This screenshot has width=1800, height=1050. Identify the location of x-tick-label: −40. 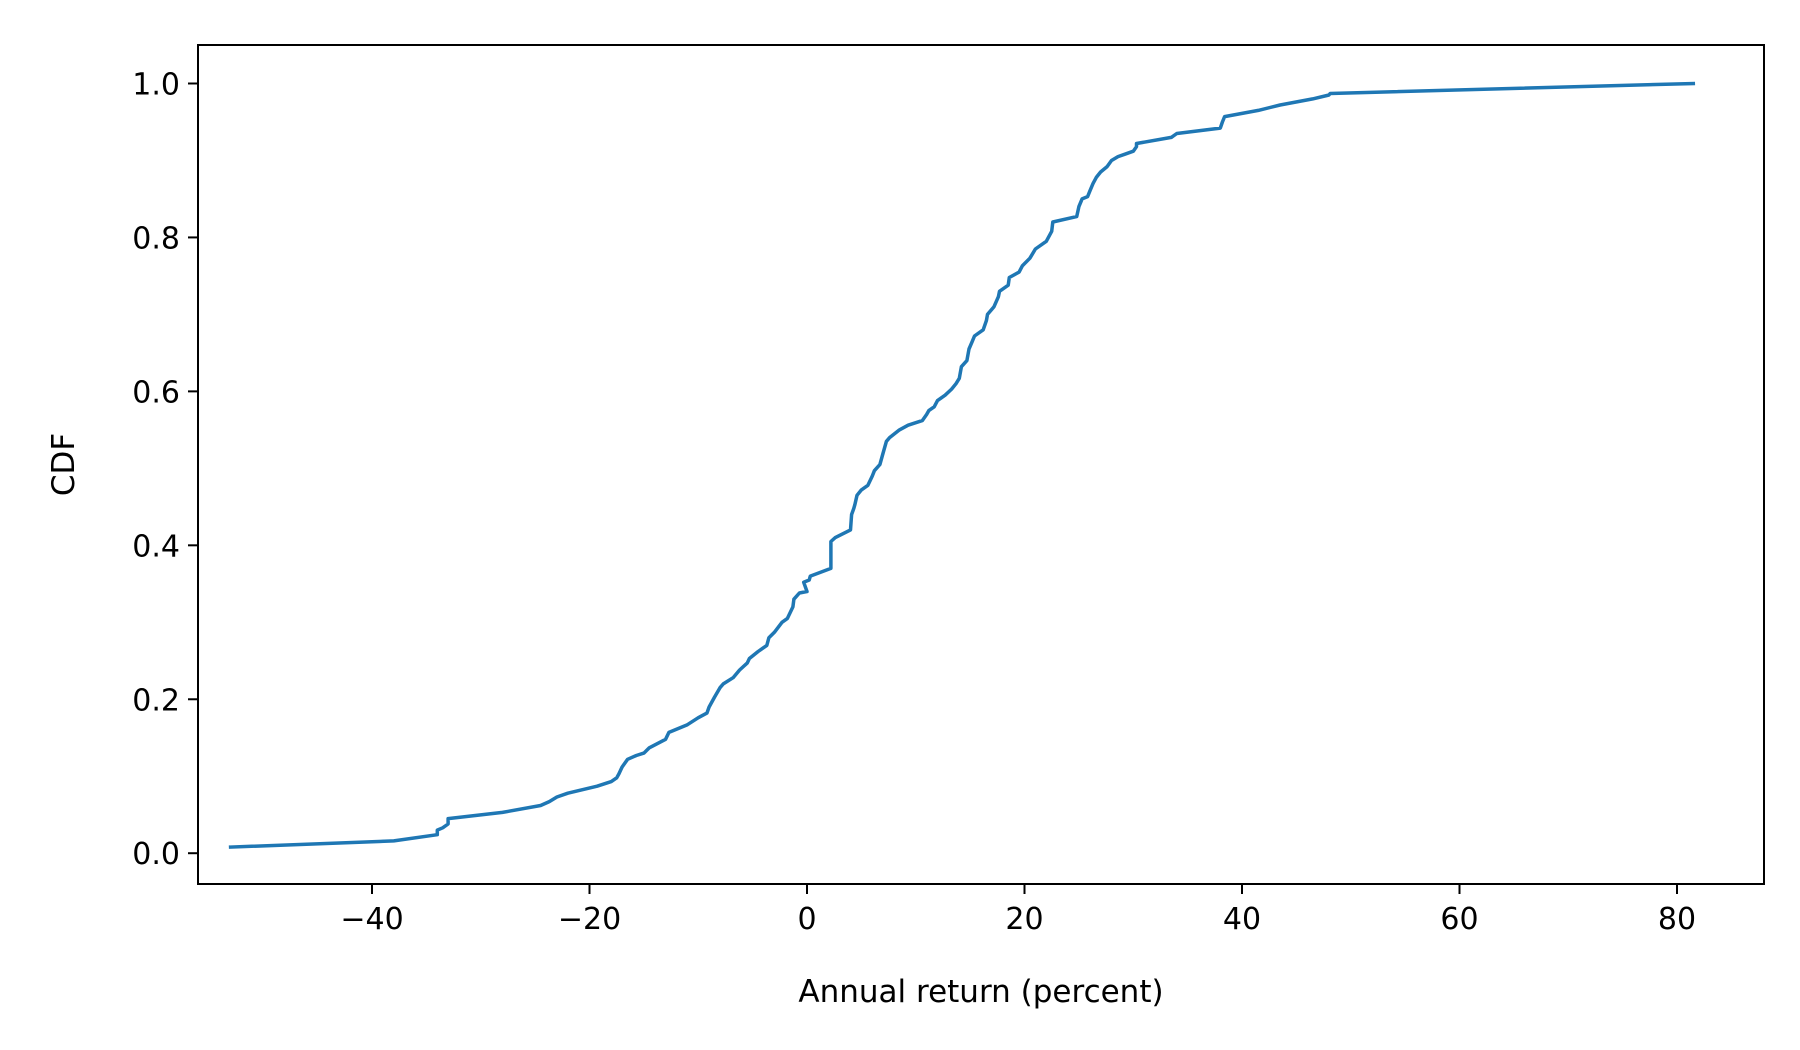
(371, 919).